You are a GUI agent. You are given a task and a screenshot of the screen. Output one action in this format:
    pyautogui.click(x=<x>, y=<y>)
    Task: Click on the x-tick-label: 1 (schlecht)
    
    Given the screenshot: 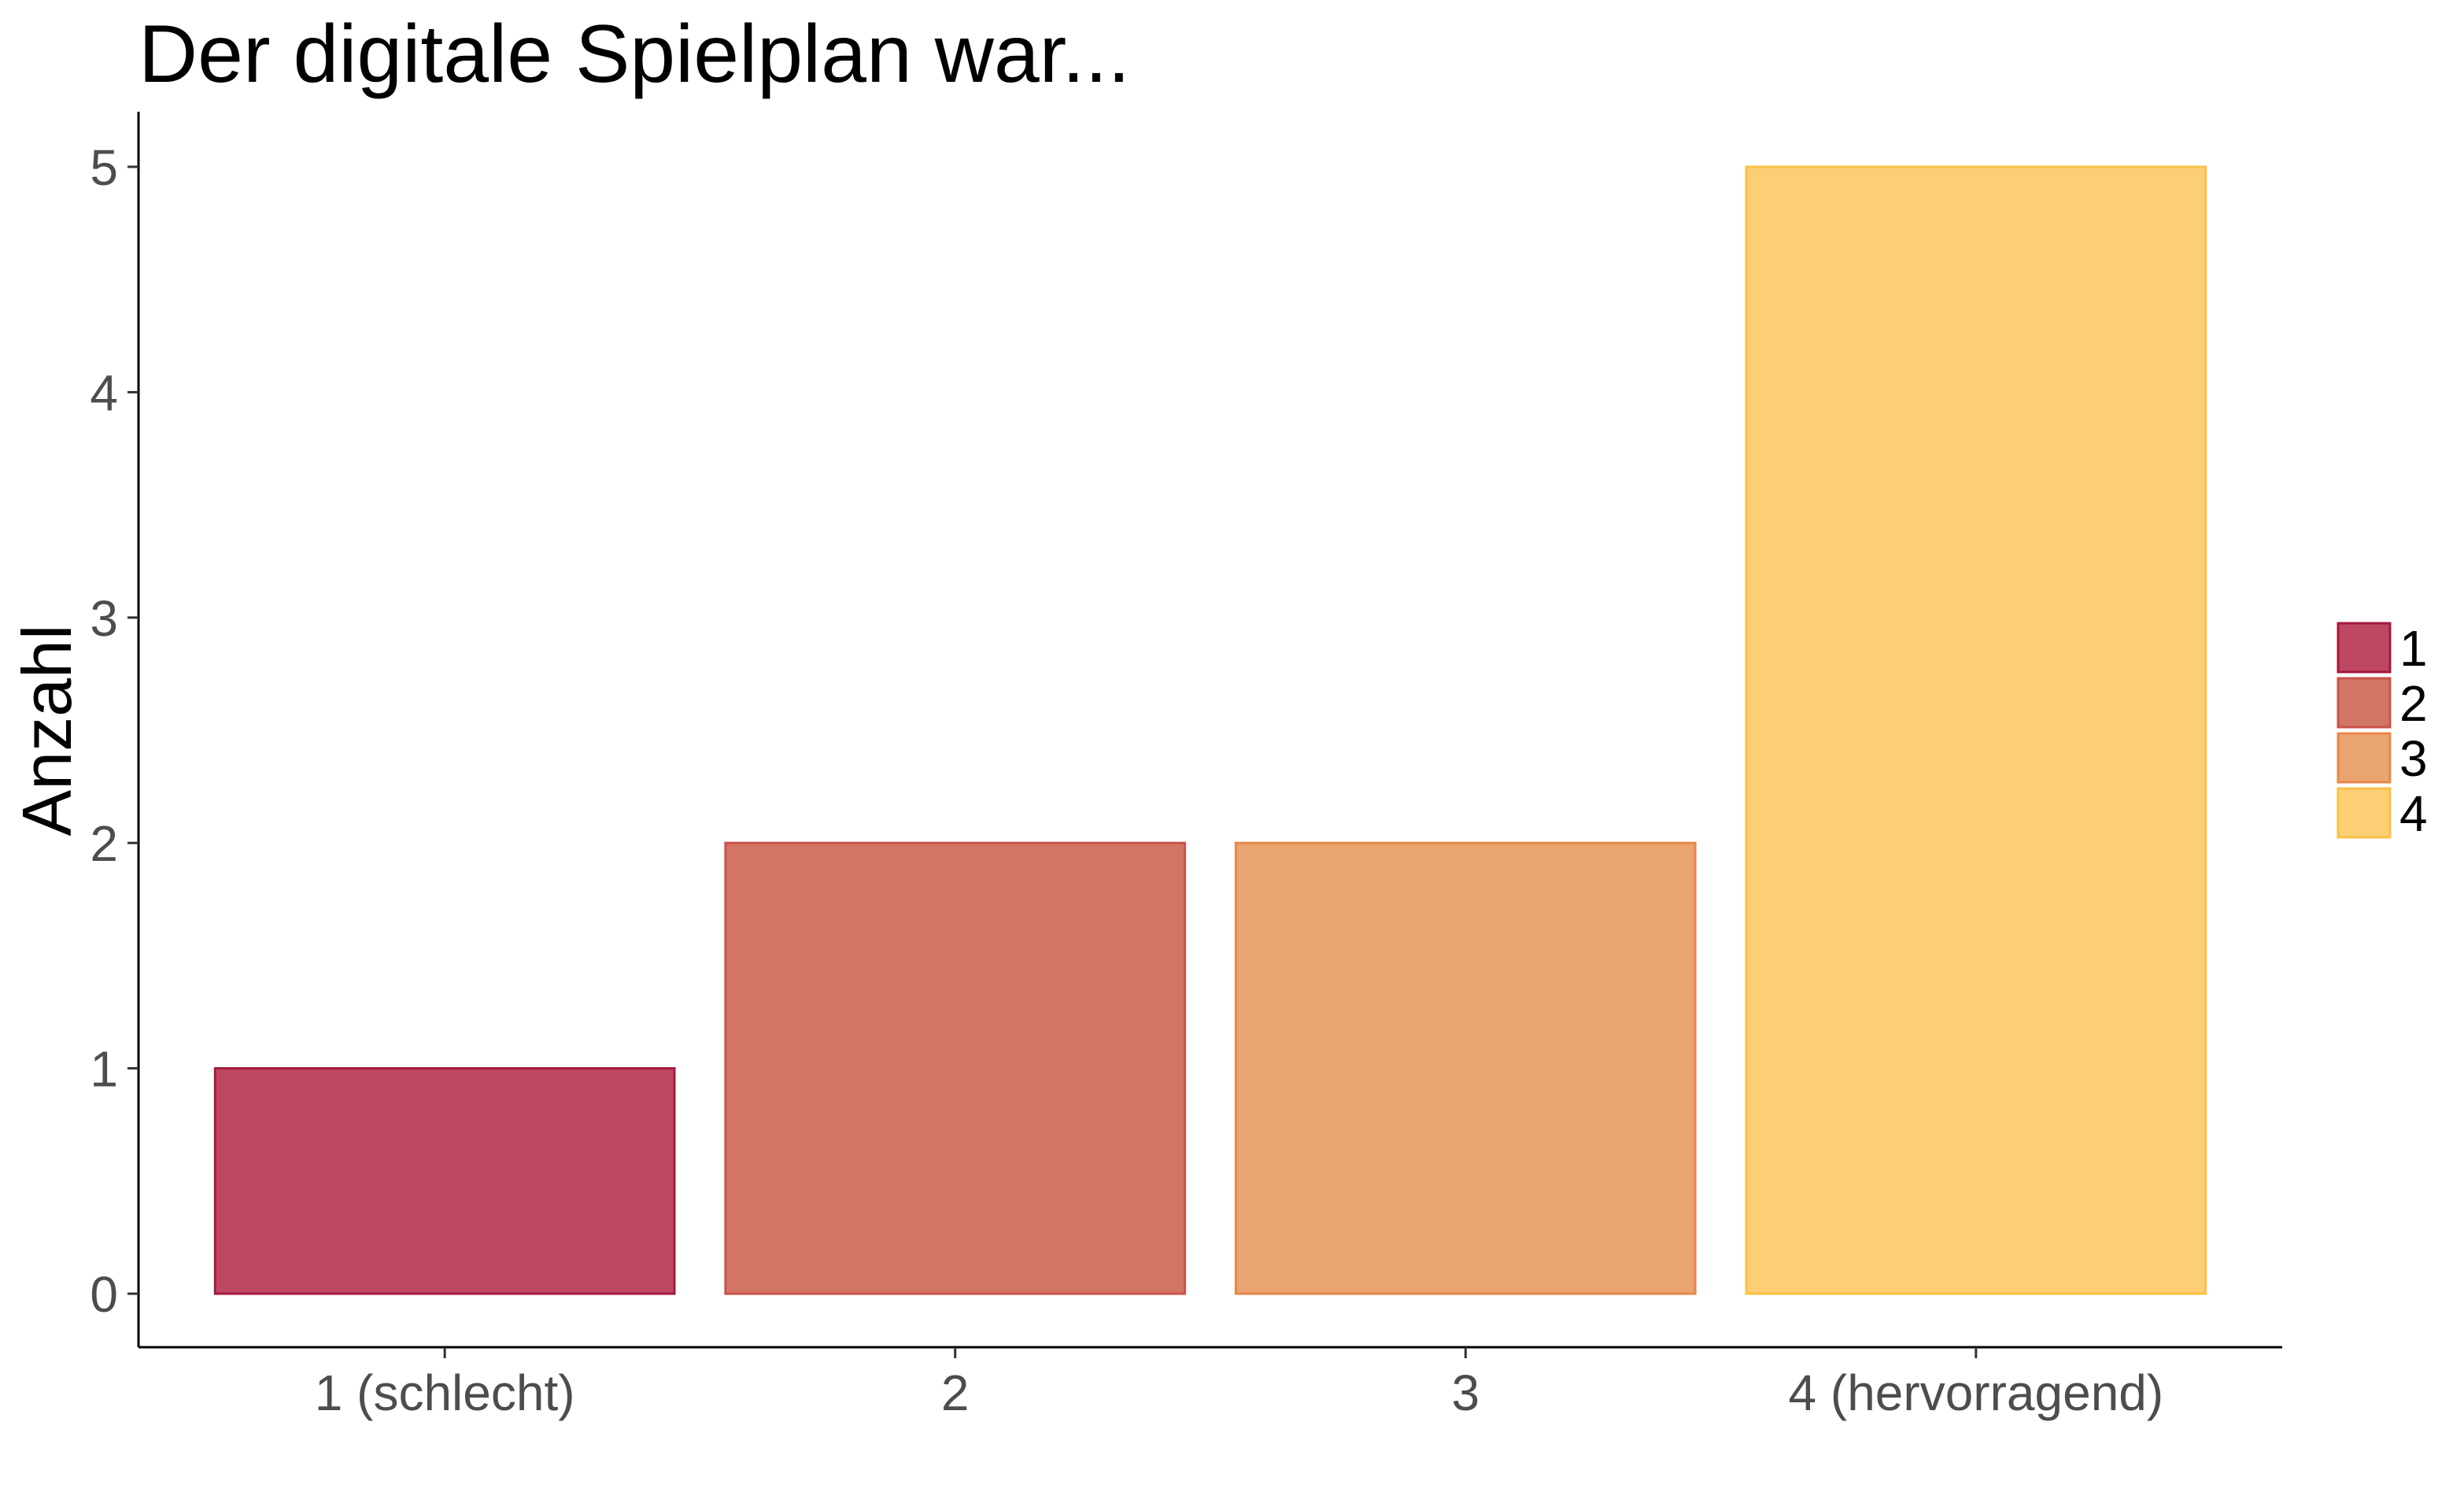 What is the action you would take?
    pyautogui.click(x=445, y=1393)
    